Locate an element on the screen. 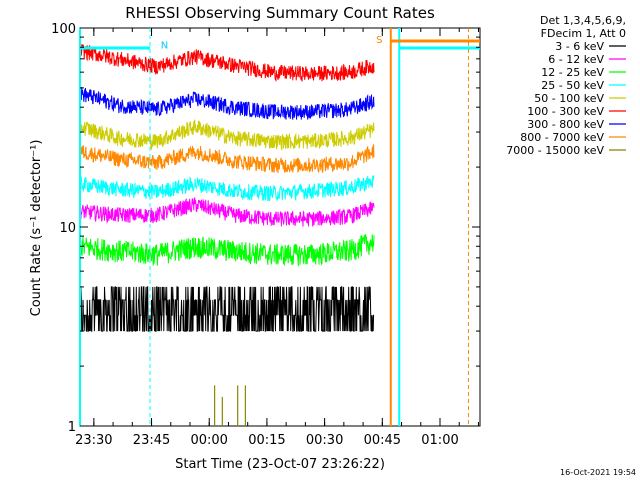 The height and width of the screenshot is (480, 640). legend-label: 25 - 50 keV is located at coordinates (572, 85).